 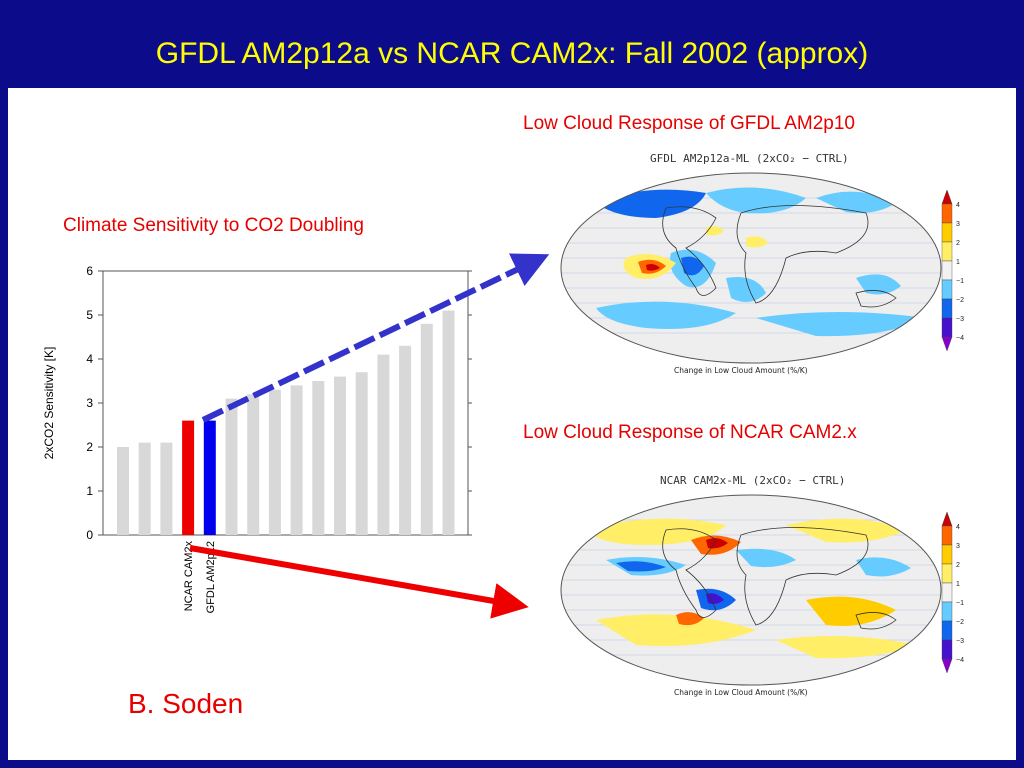 I want to click on ncar-map-caption: Change in Low Cloud Amount (%/K), so click(x=741, y=692).